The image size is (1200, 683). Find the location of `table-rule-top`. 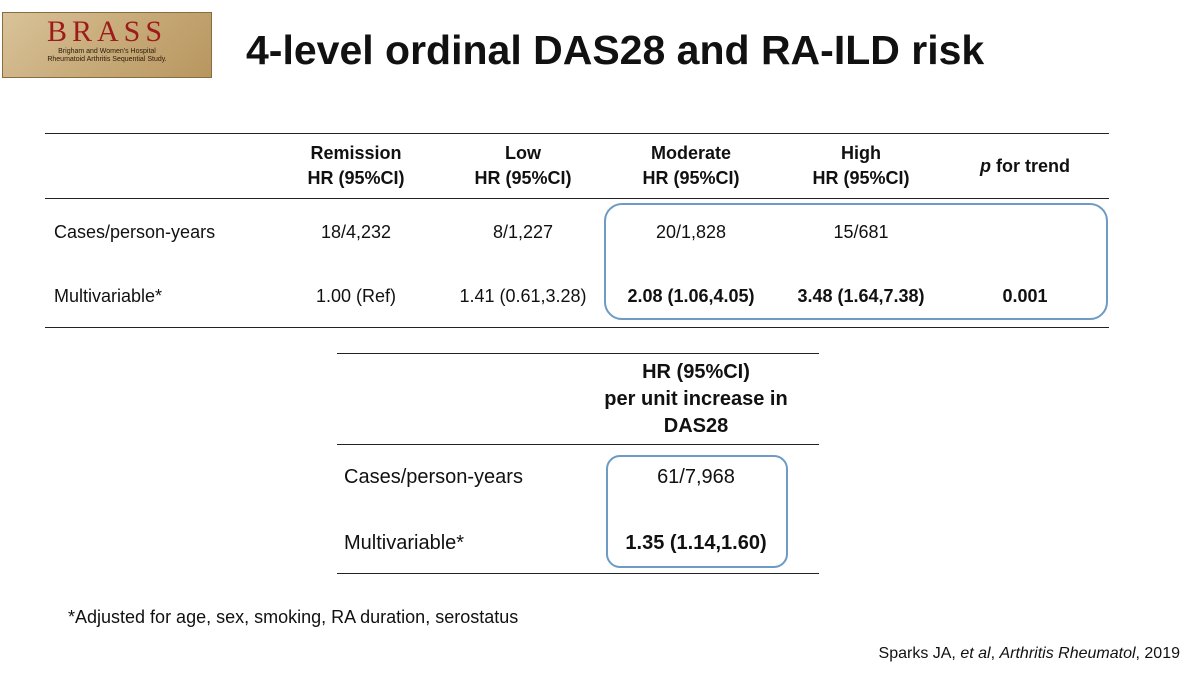

table-rule-top is located at coordinates (577, 133).